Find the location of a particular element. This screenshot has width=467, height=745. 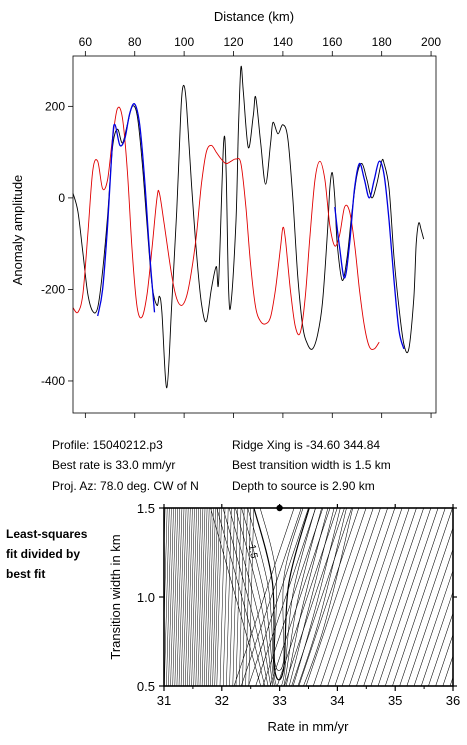

depth-info: Depth to source is 2.90 km is located at coordinates (303, 486).